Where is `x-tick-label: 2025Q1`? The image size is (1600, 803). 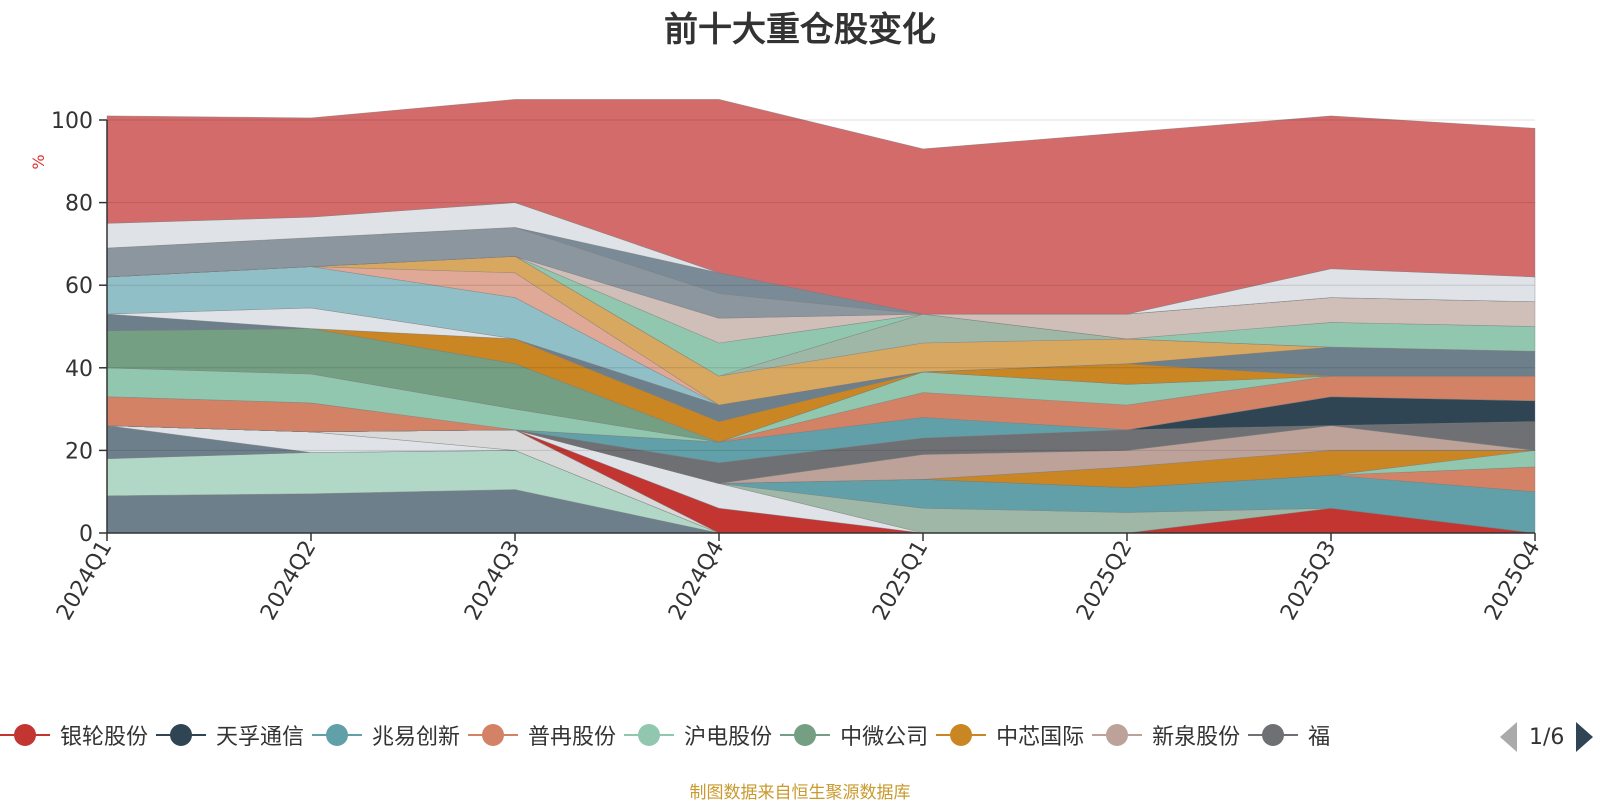 x-tick-label: 2025Q1 is located at coordinates (900, 581).